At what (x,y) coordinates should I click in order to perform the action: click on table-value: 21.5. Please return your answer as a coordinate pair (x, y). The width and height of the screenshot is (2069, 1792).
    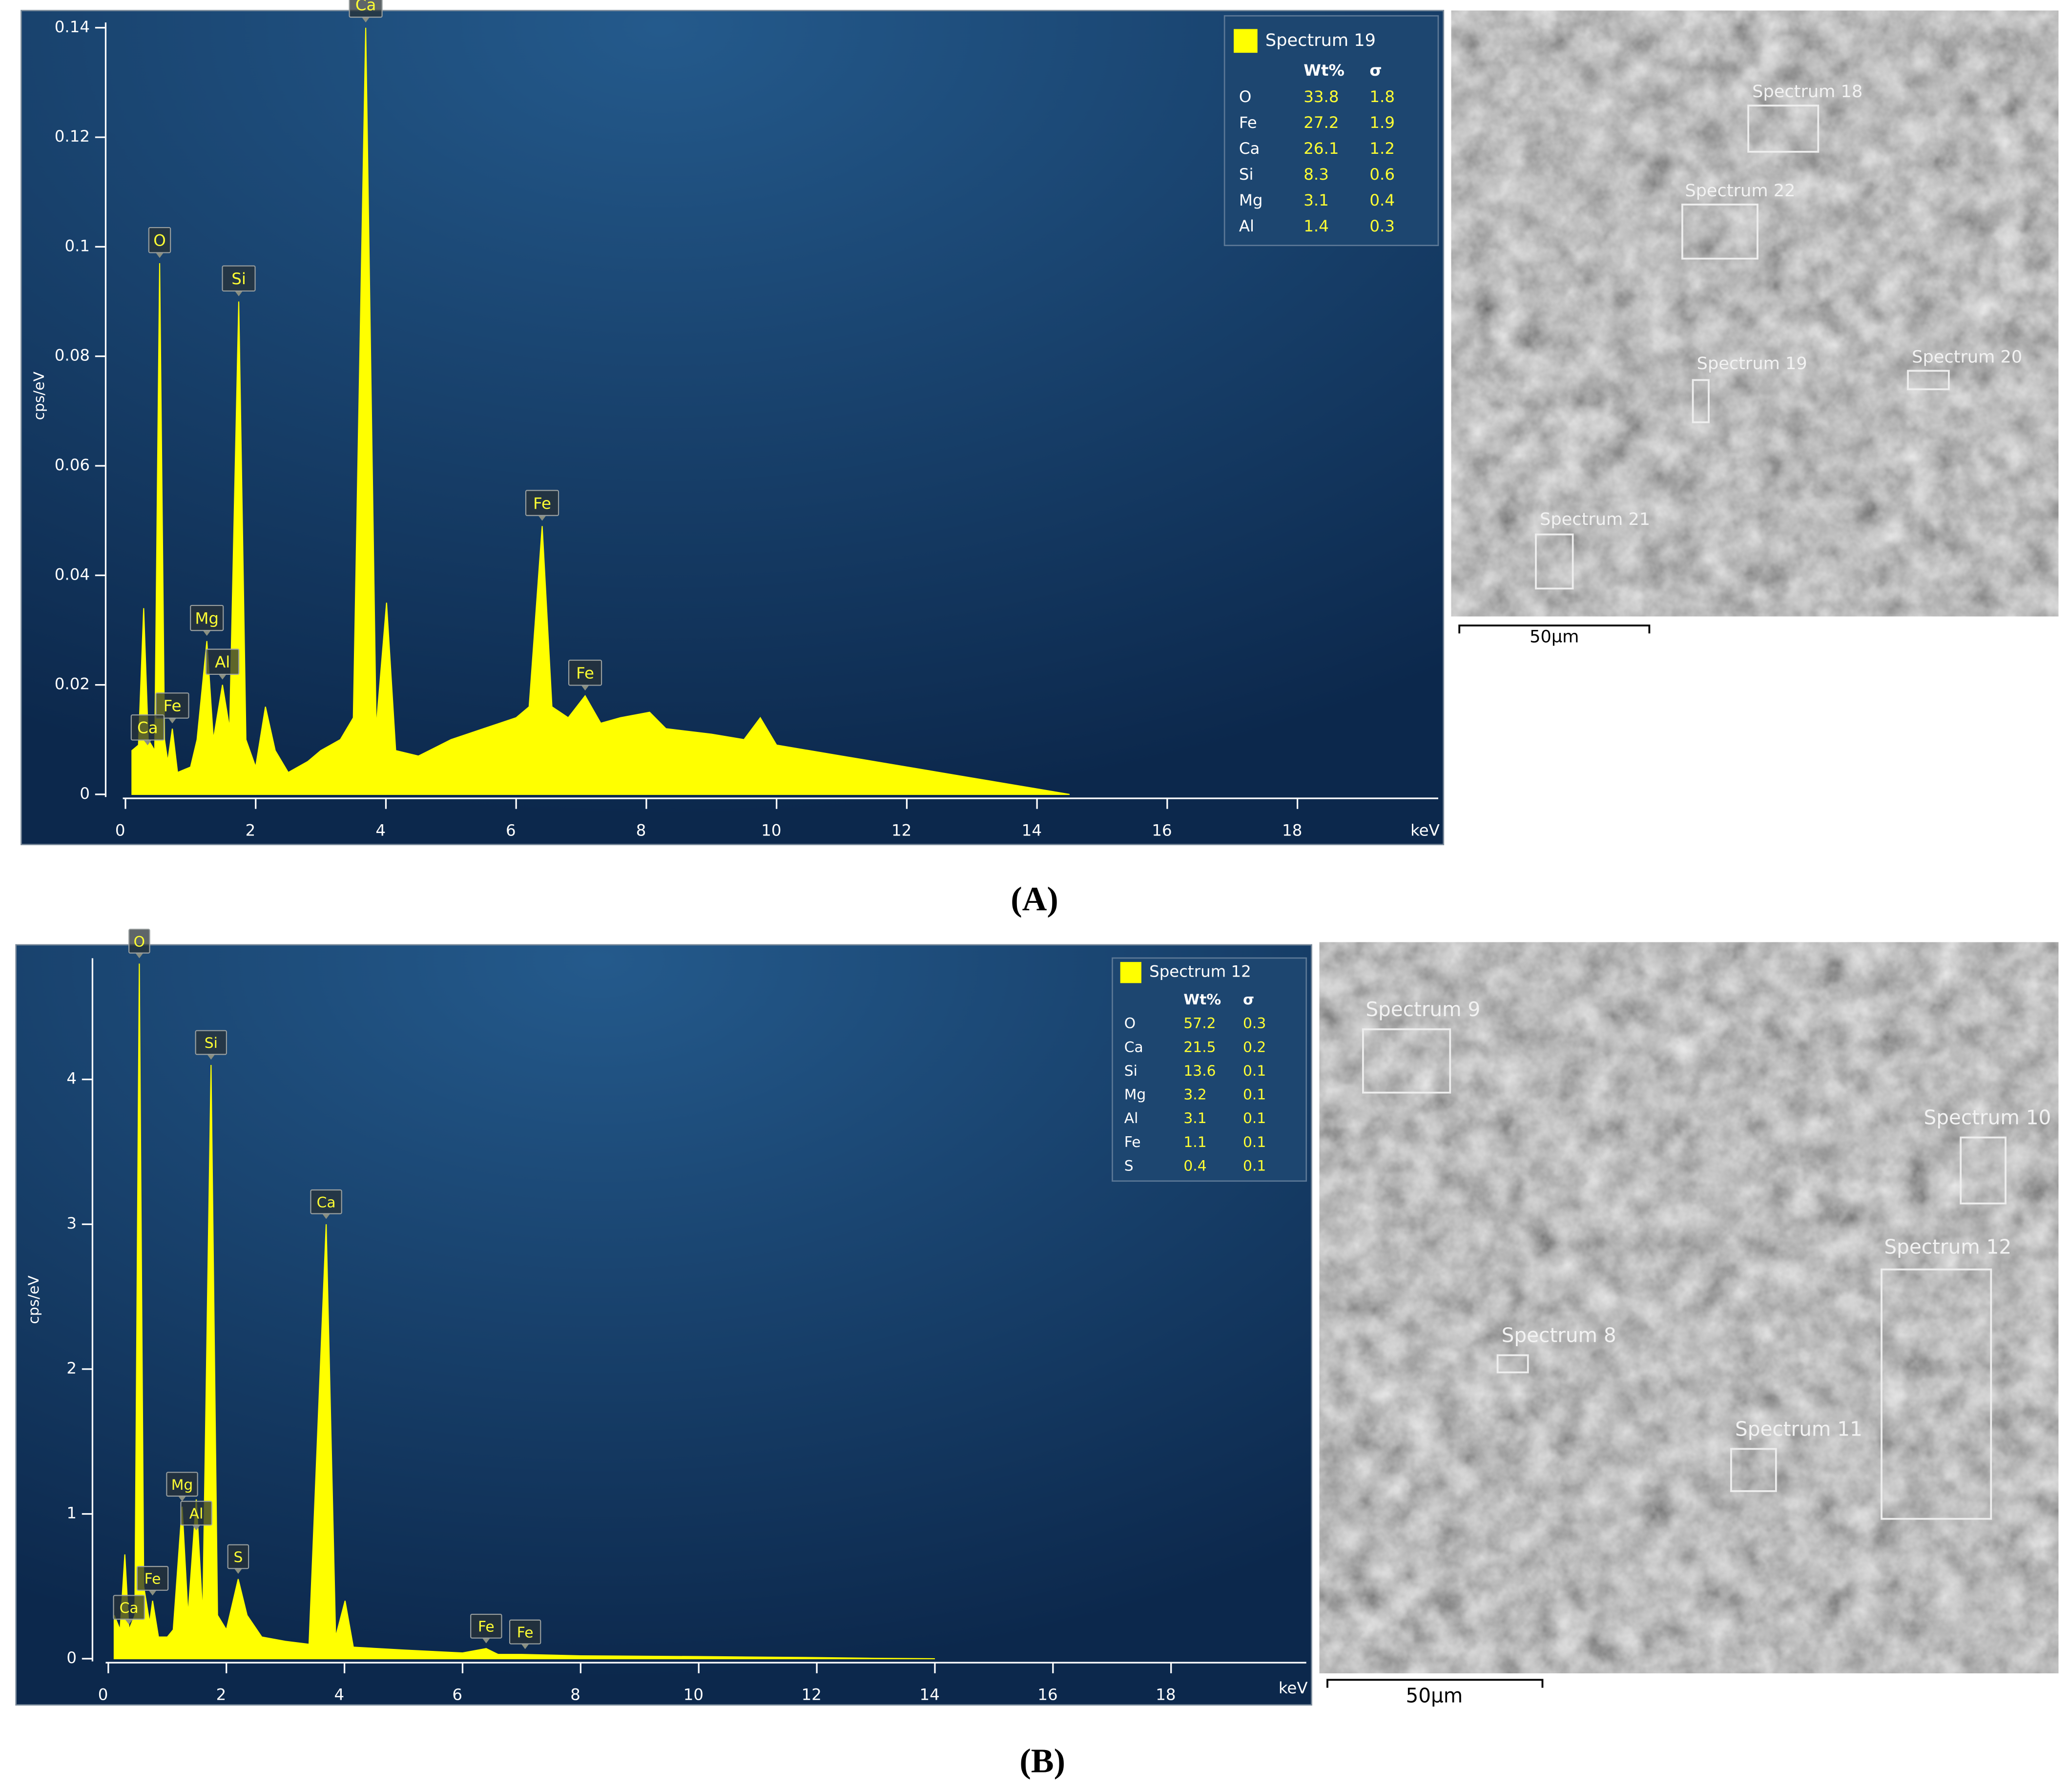
    Looking at the image, I should click on (1199, 1048).